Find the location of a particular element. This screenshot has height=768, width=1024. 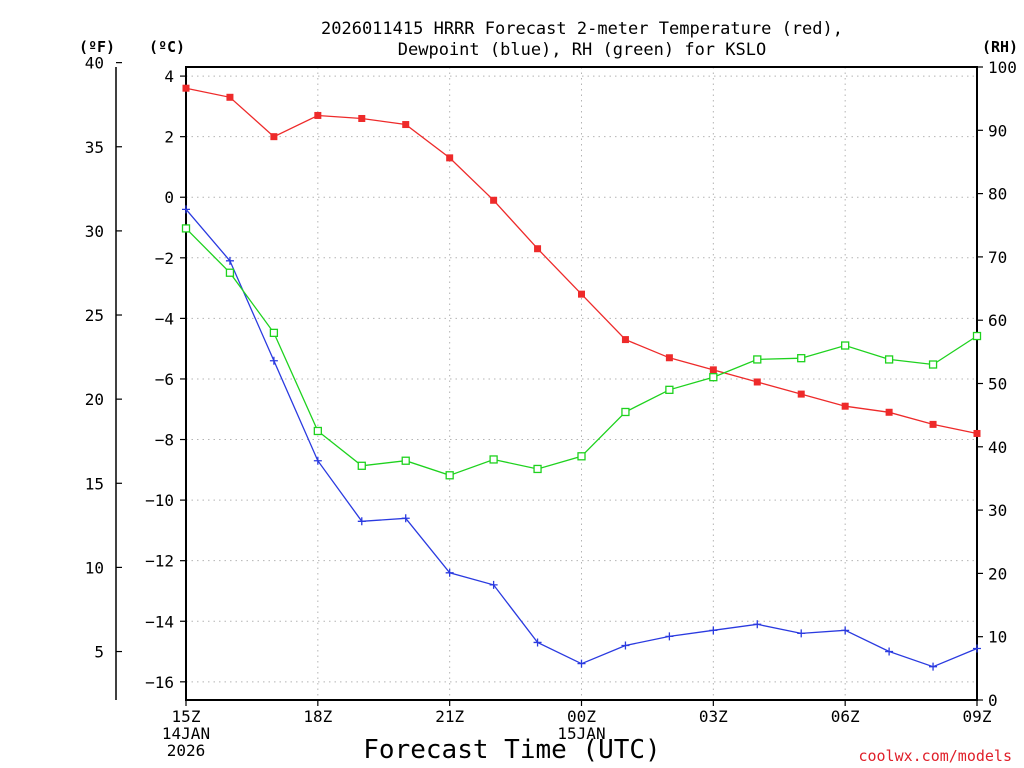

rh-tick-label: 0 is located at coordinates (993, 700).